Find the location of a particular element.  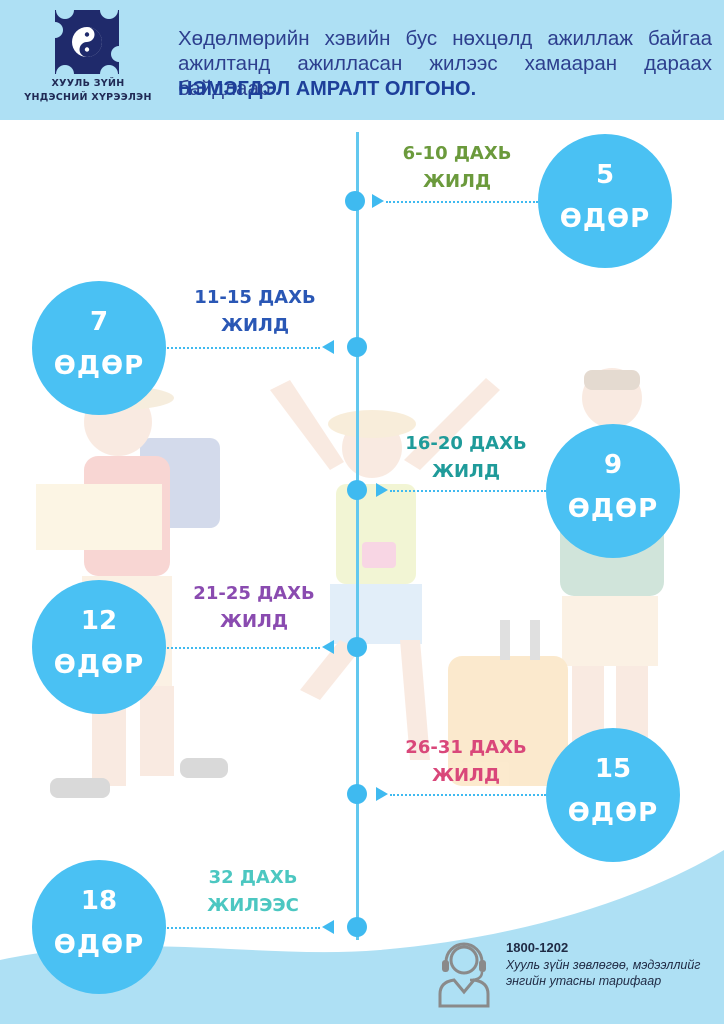

item-label: 11-15 ДАХЬ ЖИЛД is located at coordinates (255, 312).